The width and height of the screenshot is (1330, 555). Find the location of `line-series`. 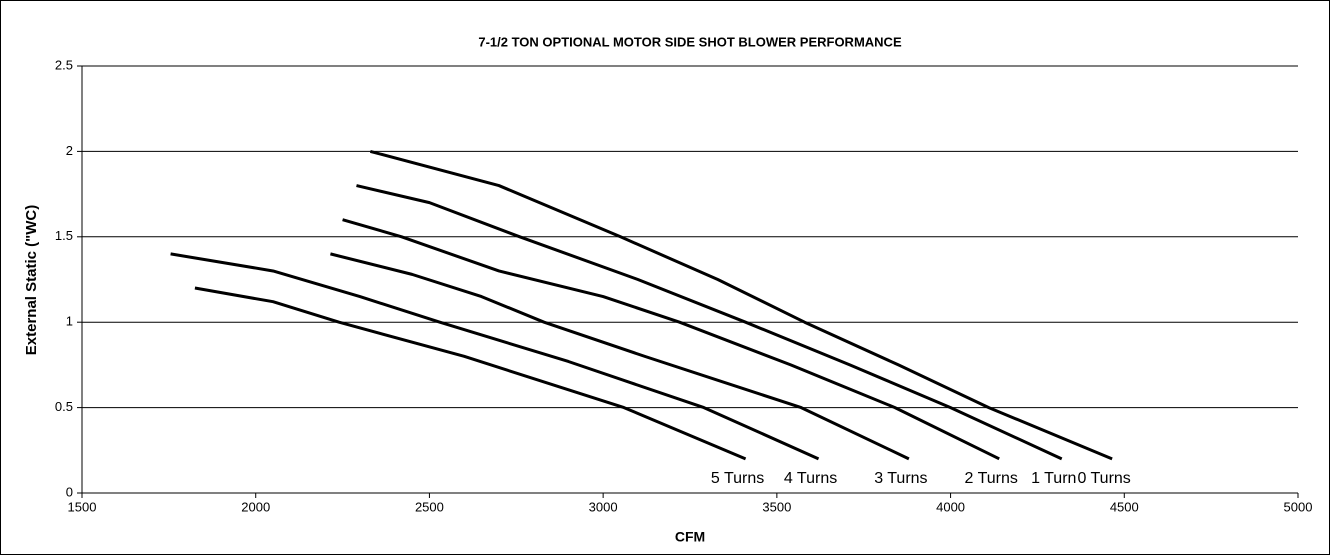

line-series is located at coordinates (470, 373).